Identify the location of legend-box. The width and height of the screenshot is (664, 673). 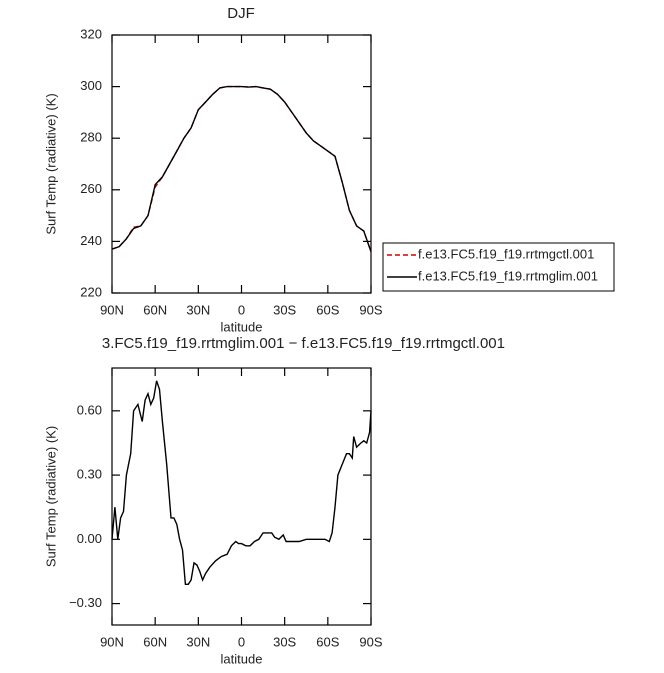
(498, 267).